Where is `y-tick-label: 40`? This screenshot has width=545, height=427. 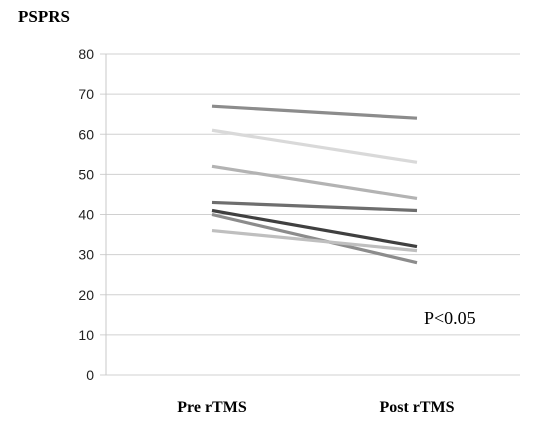 y-tick-label: 40 is located at coordinates (86, 215).